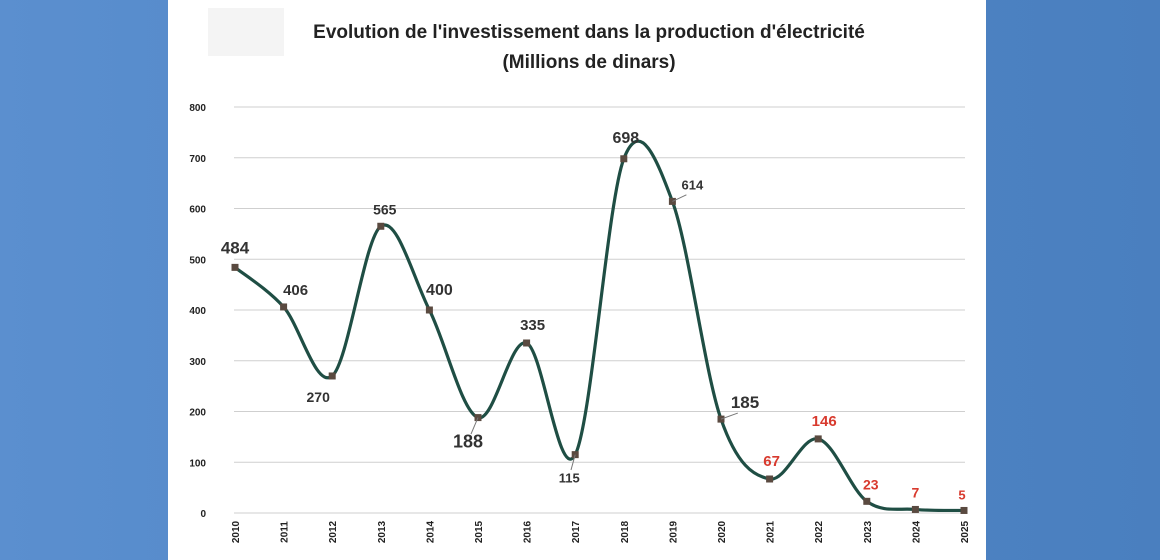 The image size is (1160, 560). Describe the element at coordinates (569, 478) in the screenshot. I see `data-label: 115` at that location.